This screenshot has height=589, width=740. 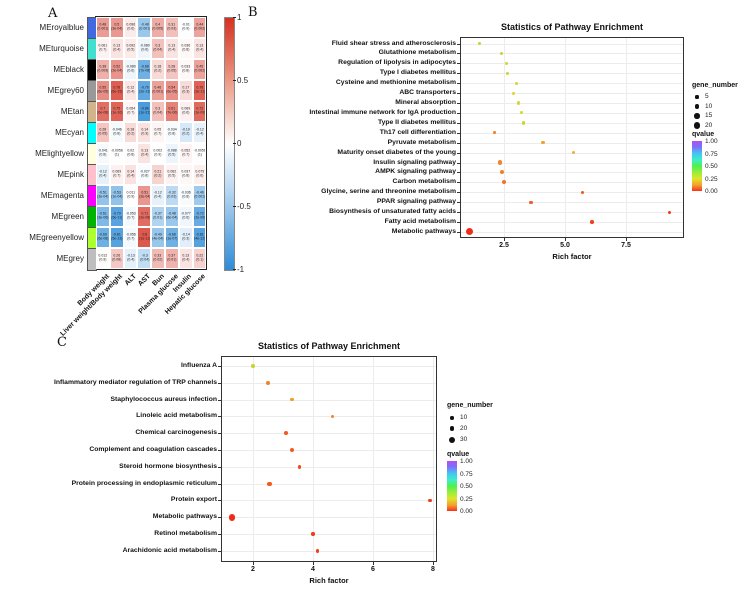 I want to click on module-label: MElightyellow, so click(x=59, y=153).